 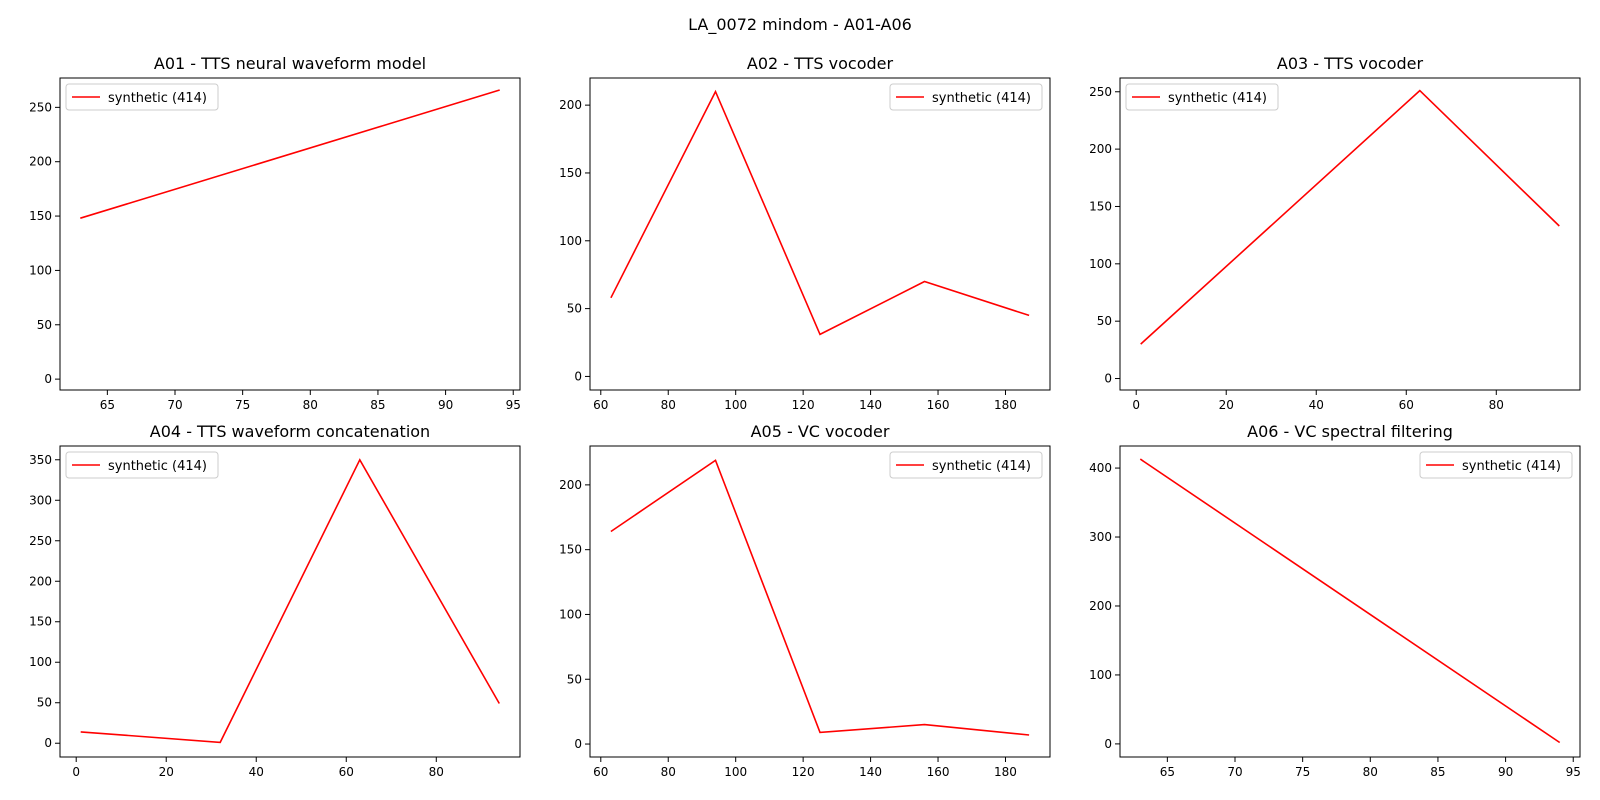 I want to click on y-tick-label: 400, so click(x=1100, y=468).